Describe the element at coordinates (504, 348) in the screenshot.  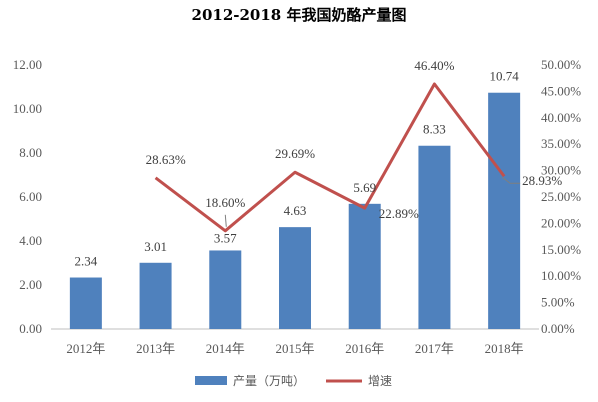
I see `x-tick-label: 2018年` at that location.